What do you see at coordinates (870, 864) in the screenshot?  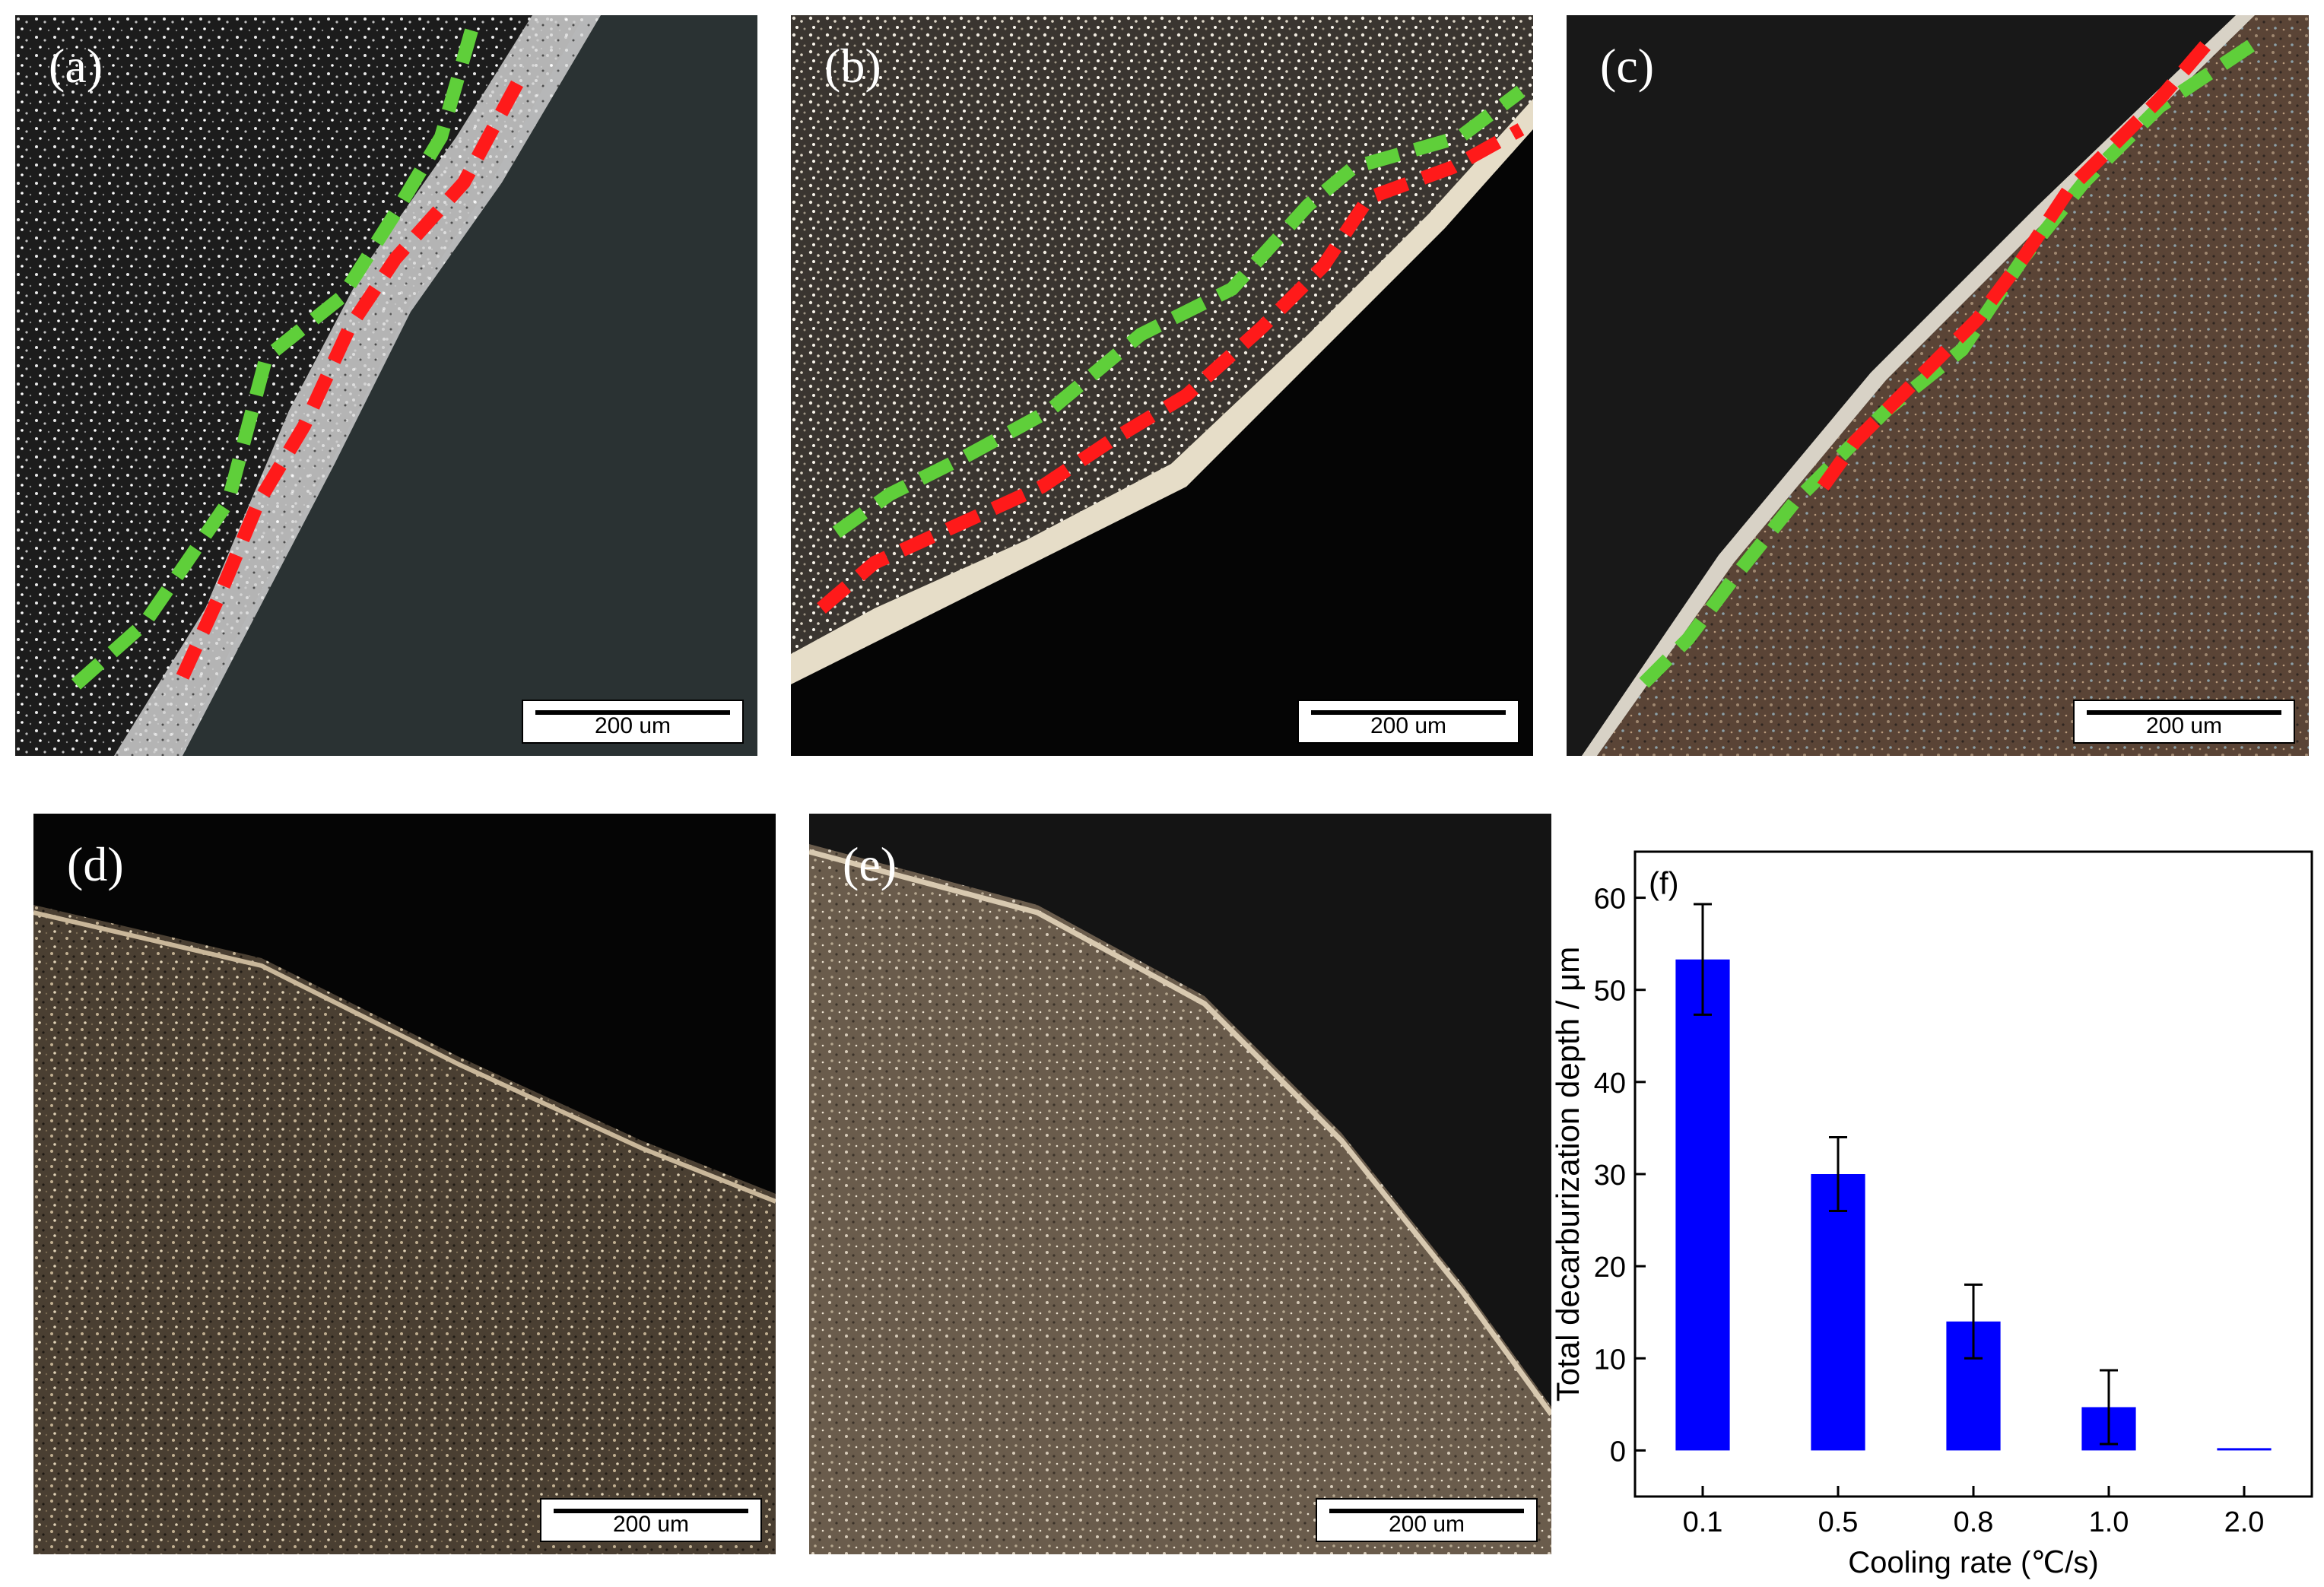 I see `panel-label-e: (e)` at bounding box center [870, 864].